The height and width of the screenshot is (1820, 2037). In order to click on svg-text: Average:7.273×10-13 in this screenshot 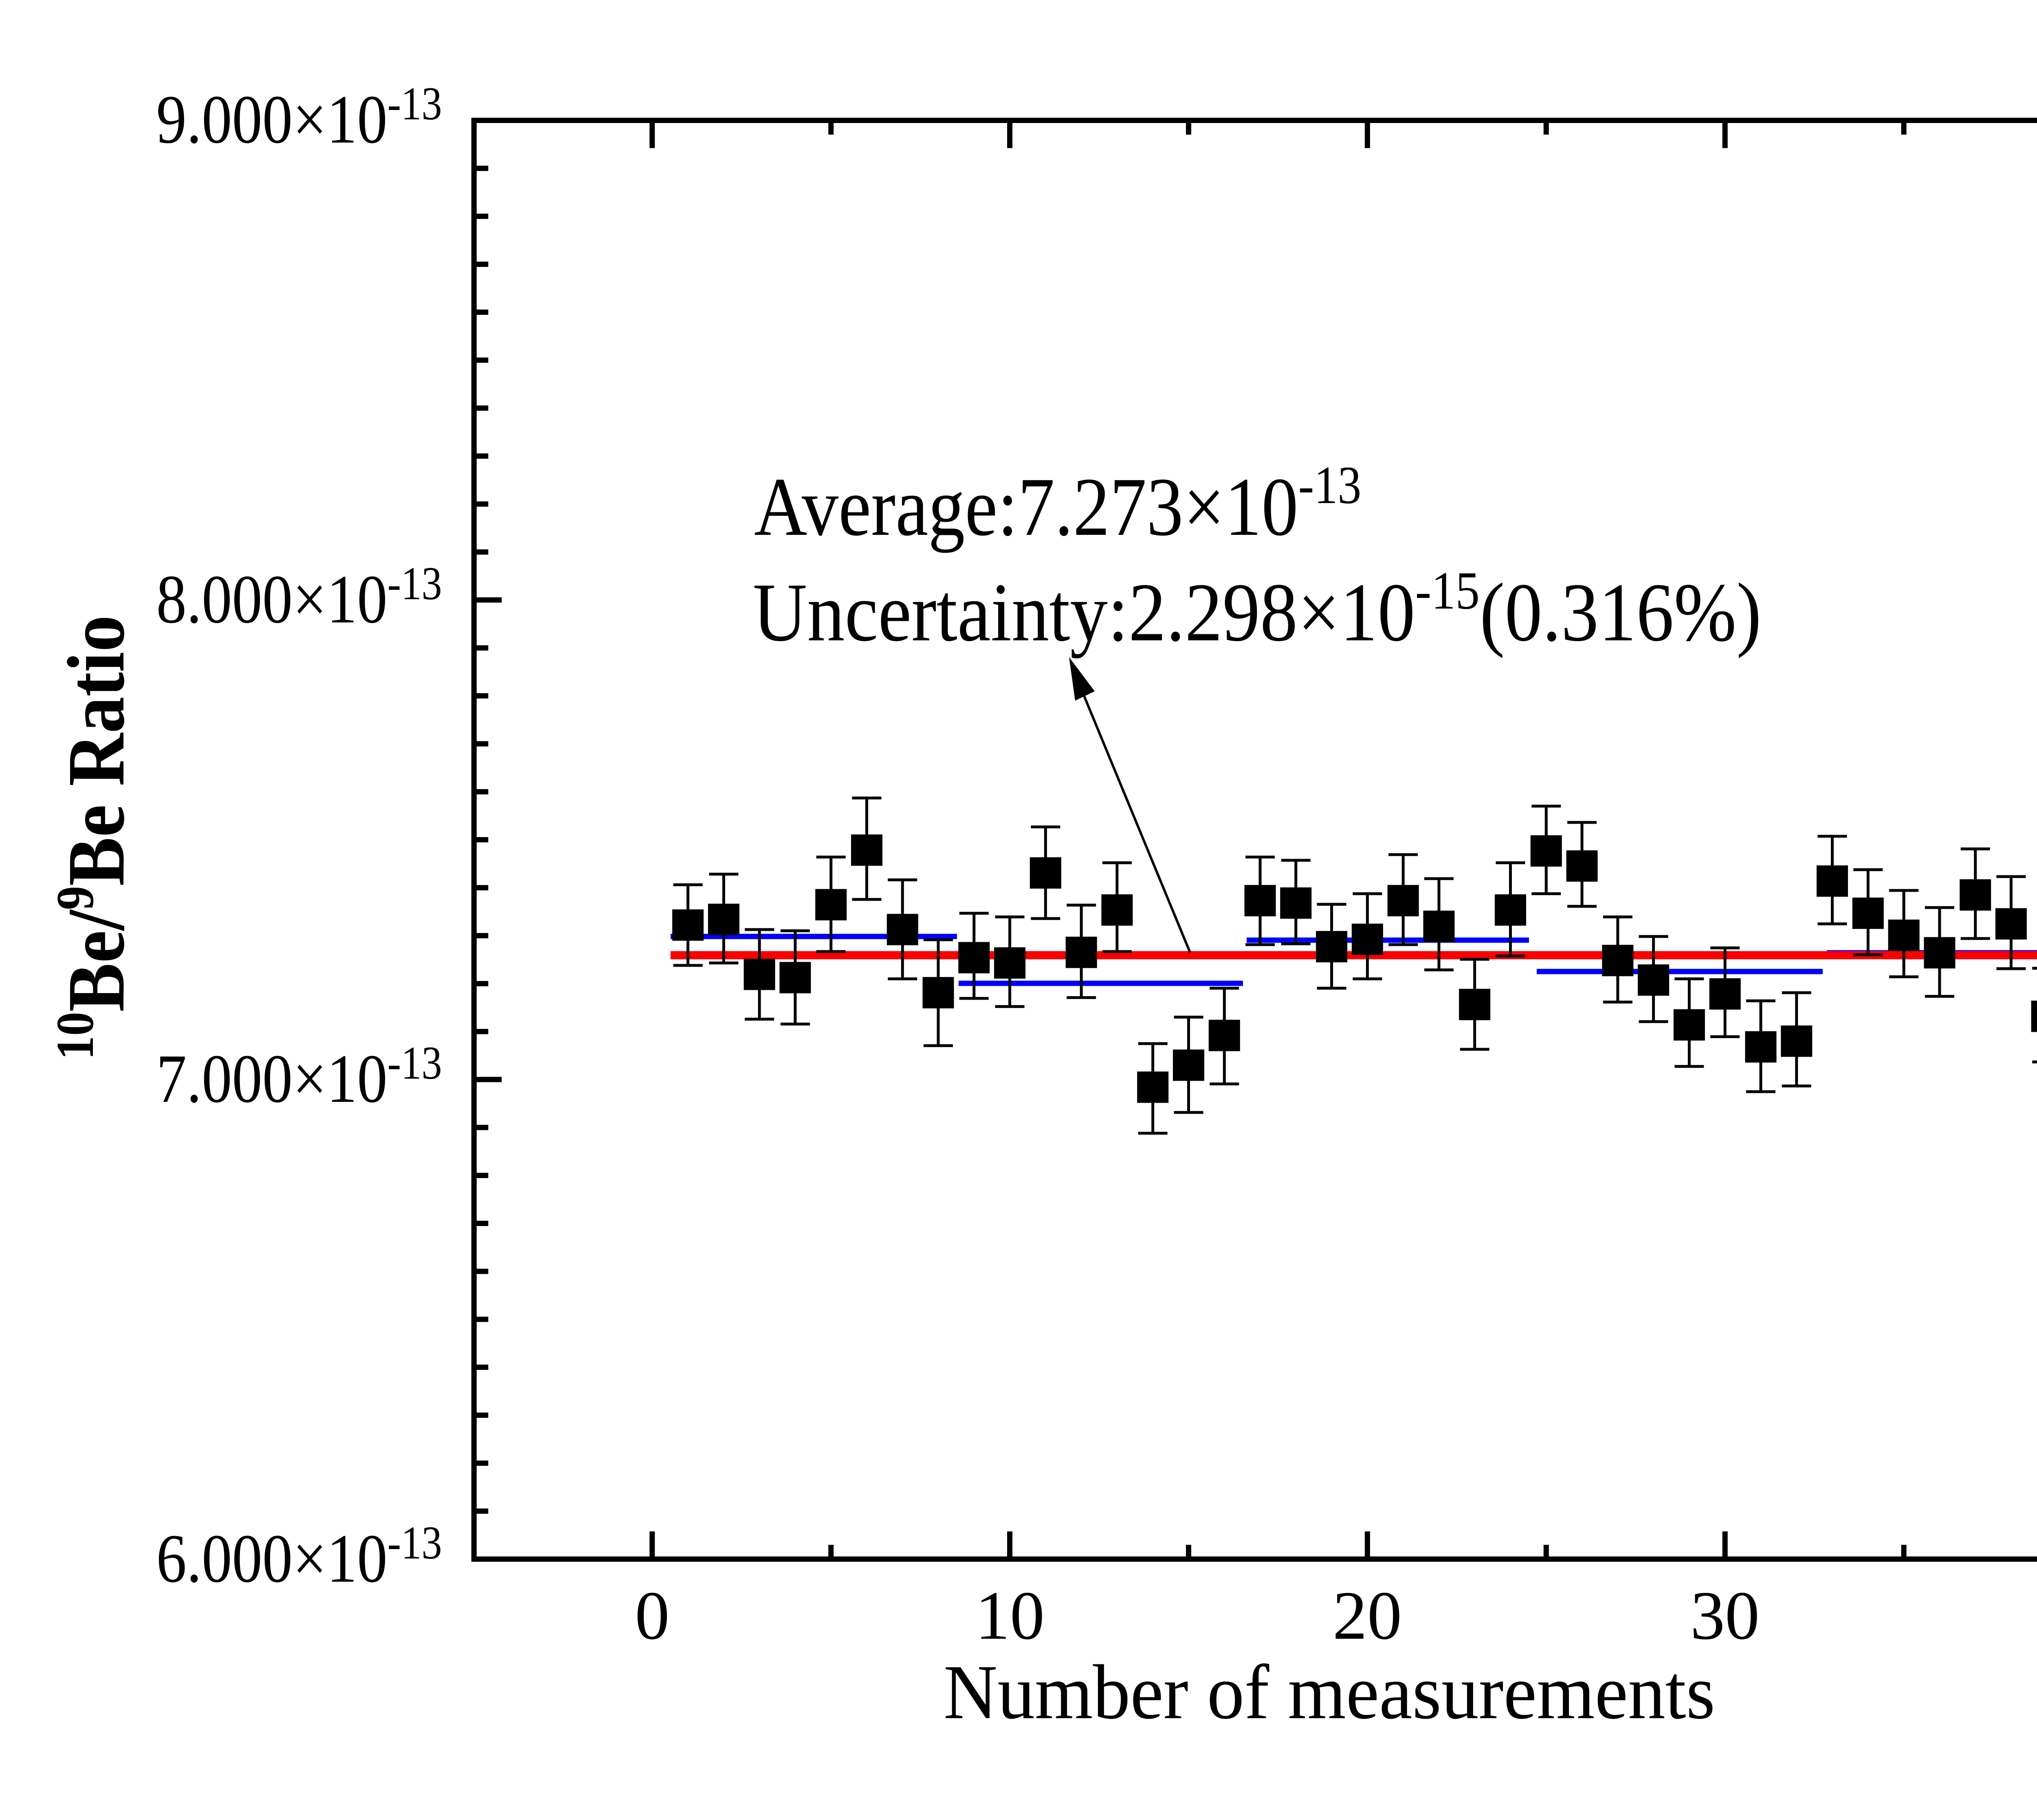, I will do `click(1057, 504)`.